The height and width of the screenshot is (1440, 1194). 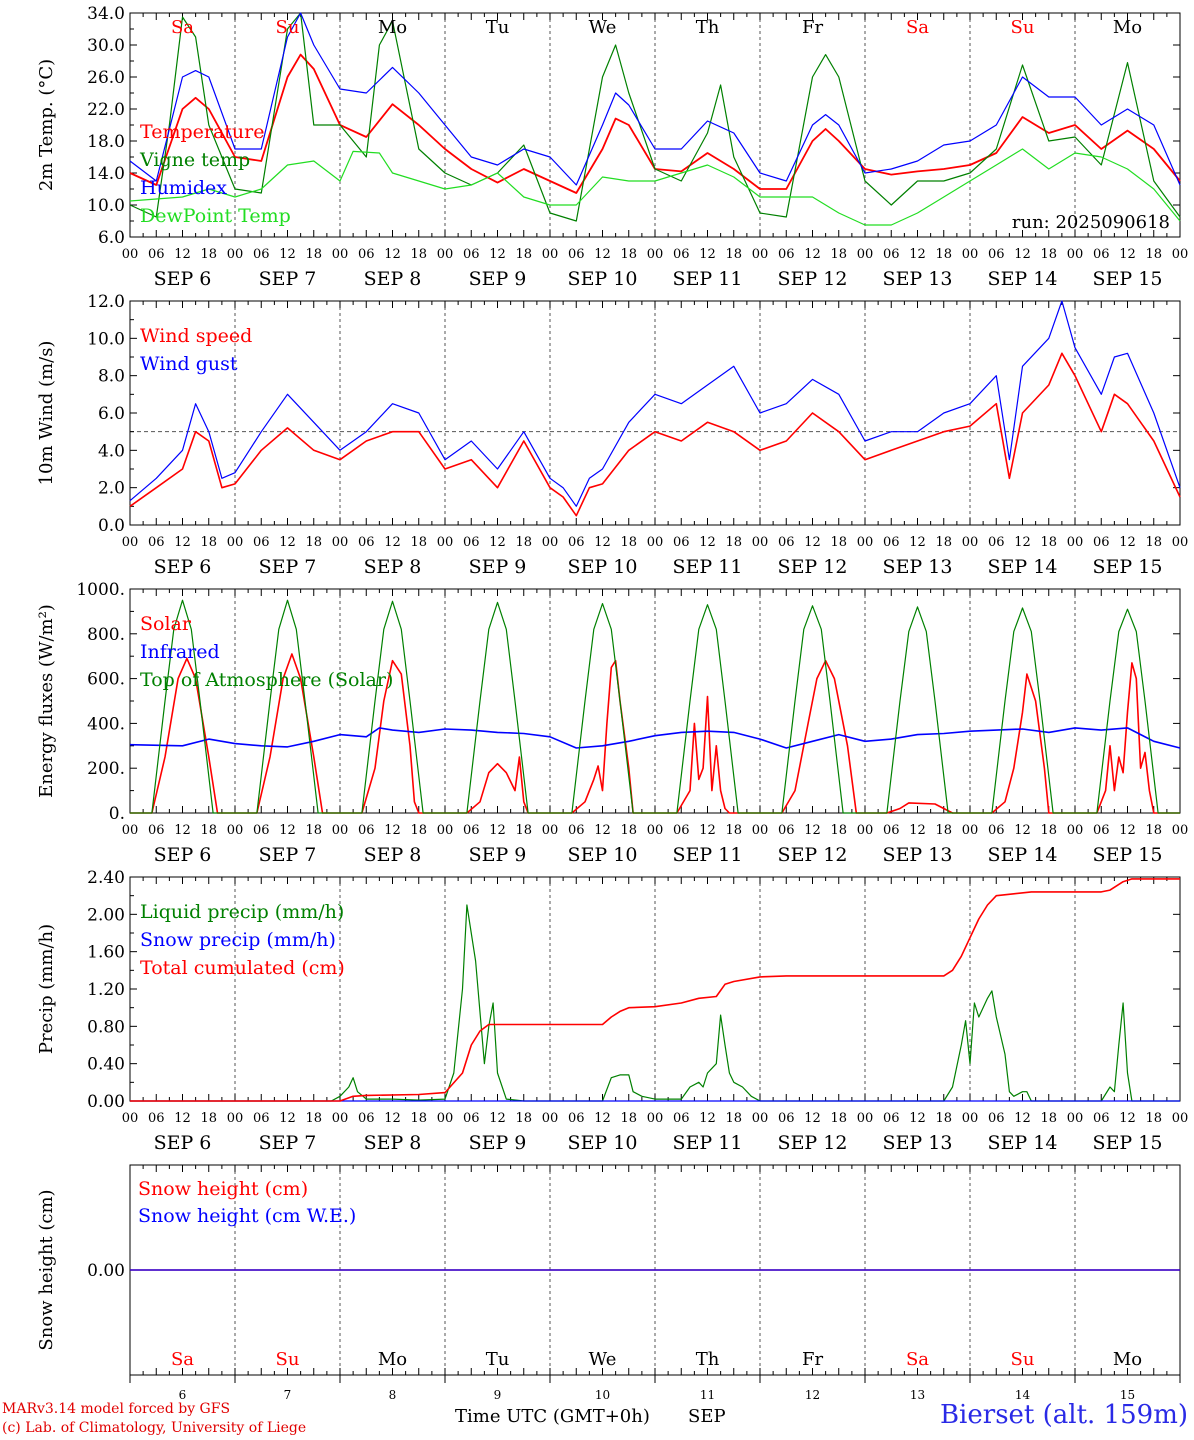 What do you see at coordinates (106, 990) in the screenshot?
I see `y-tick-label: 1.20` at bounding box center [106, 990].